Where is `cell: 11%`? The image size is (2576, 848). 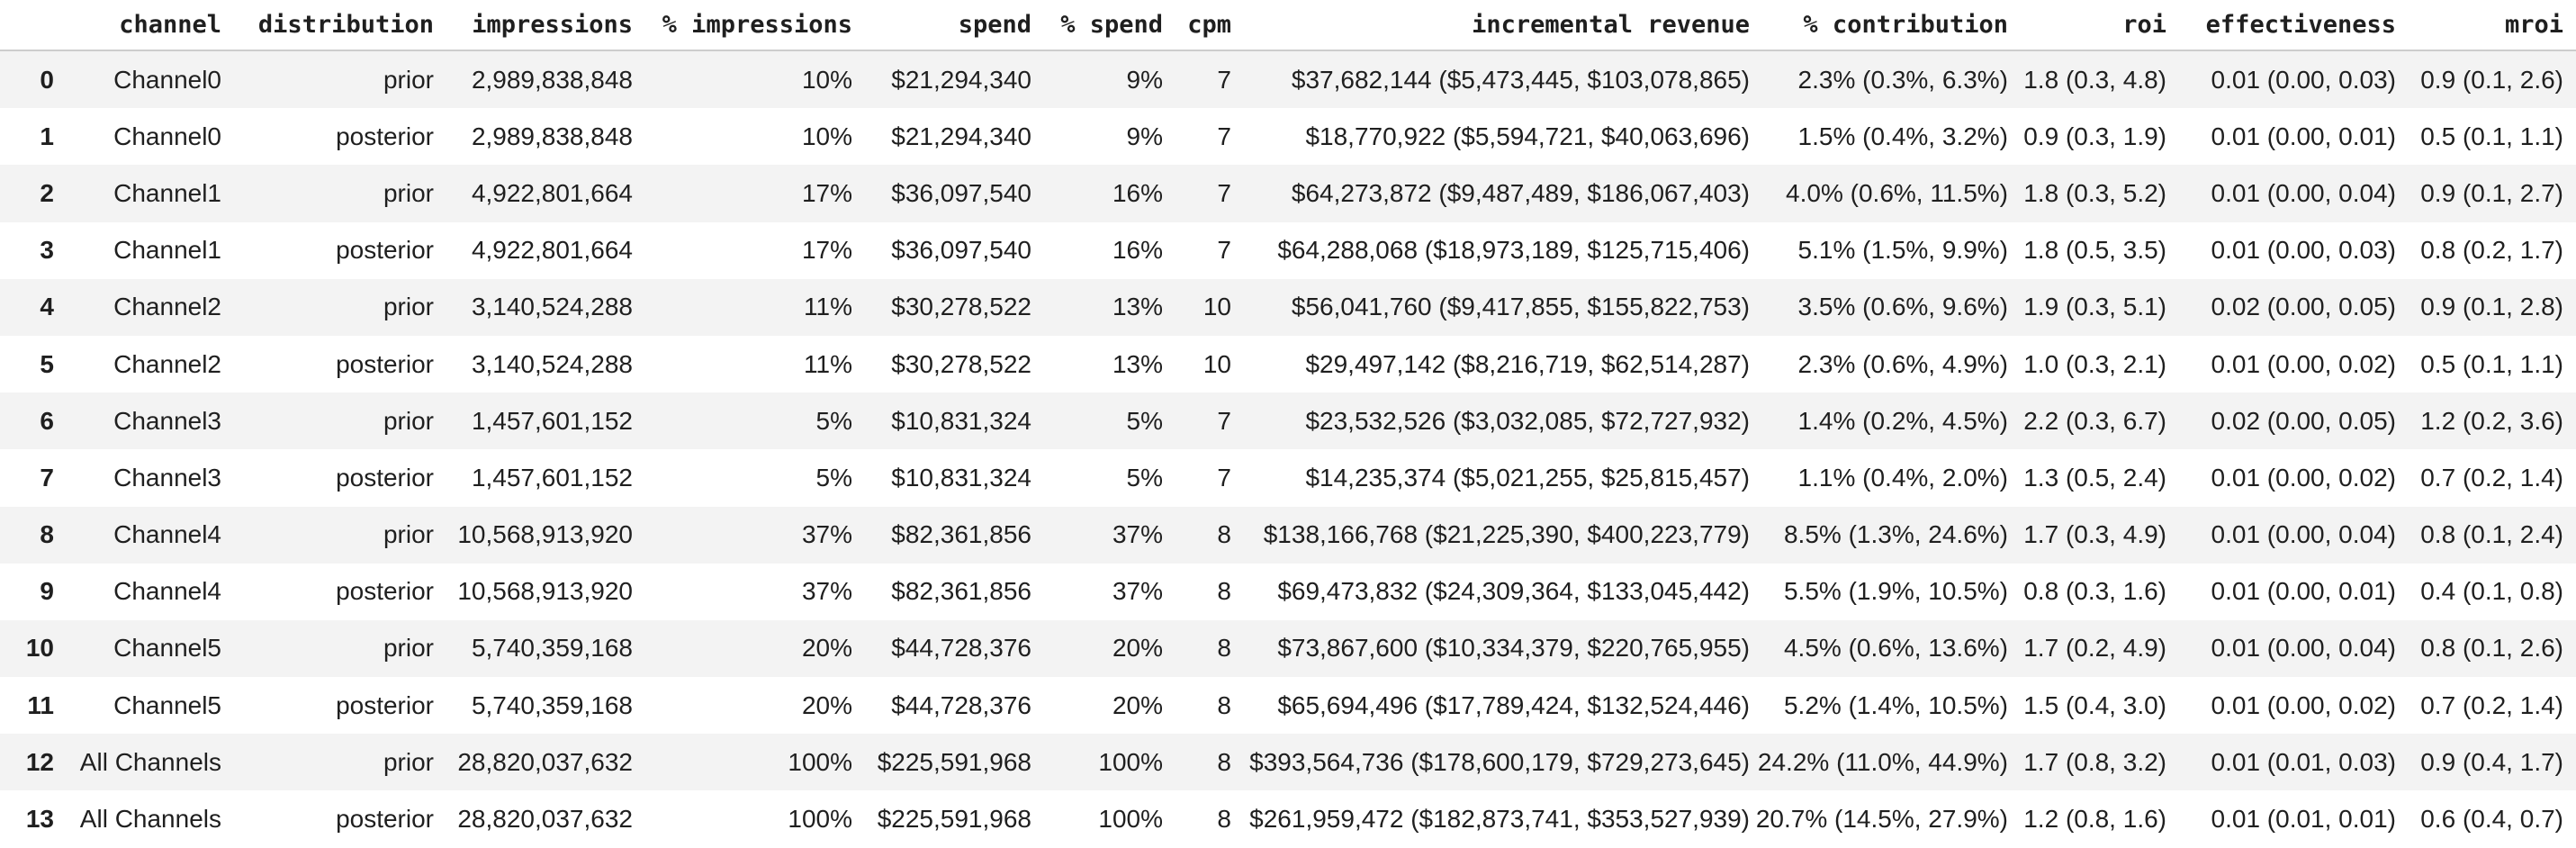
cell: 11% is located at coordinates (828, 363).